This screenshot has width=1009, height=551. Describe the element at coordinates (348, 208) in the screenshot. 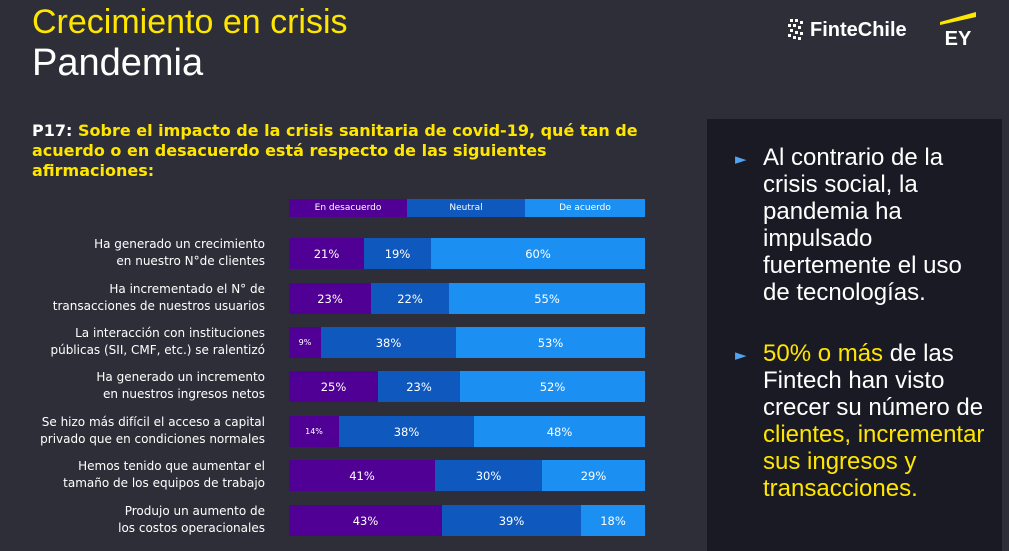

I see `legend-item: En desacuerdo` at that location.